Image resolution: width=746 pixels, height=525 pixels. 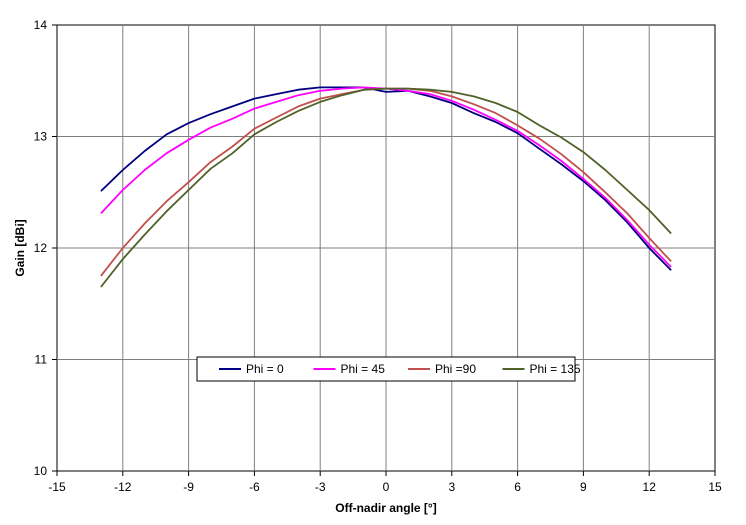 What do you see at coordinates (254, 487) in the screenshot?
I see `x-tick-label: -6` at bounding box center [254, 487].